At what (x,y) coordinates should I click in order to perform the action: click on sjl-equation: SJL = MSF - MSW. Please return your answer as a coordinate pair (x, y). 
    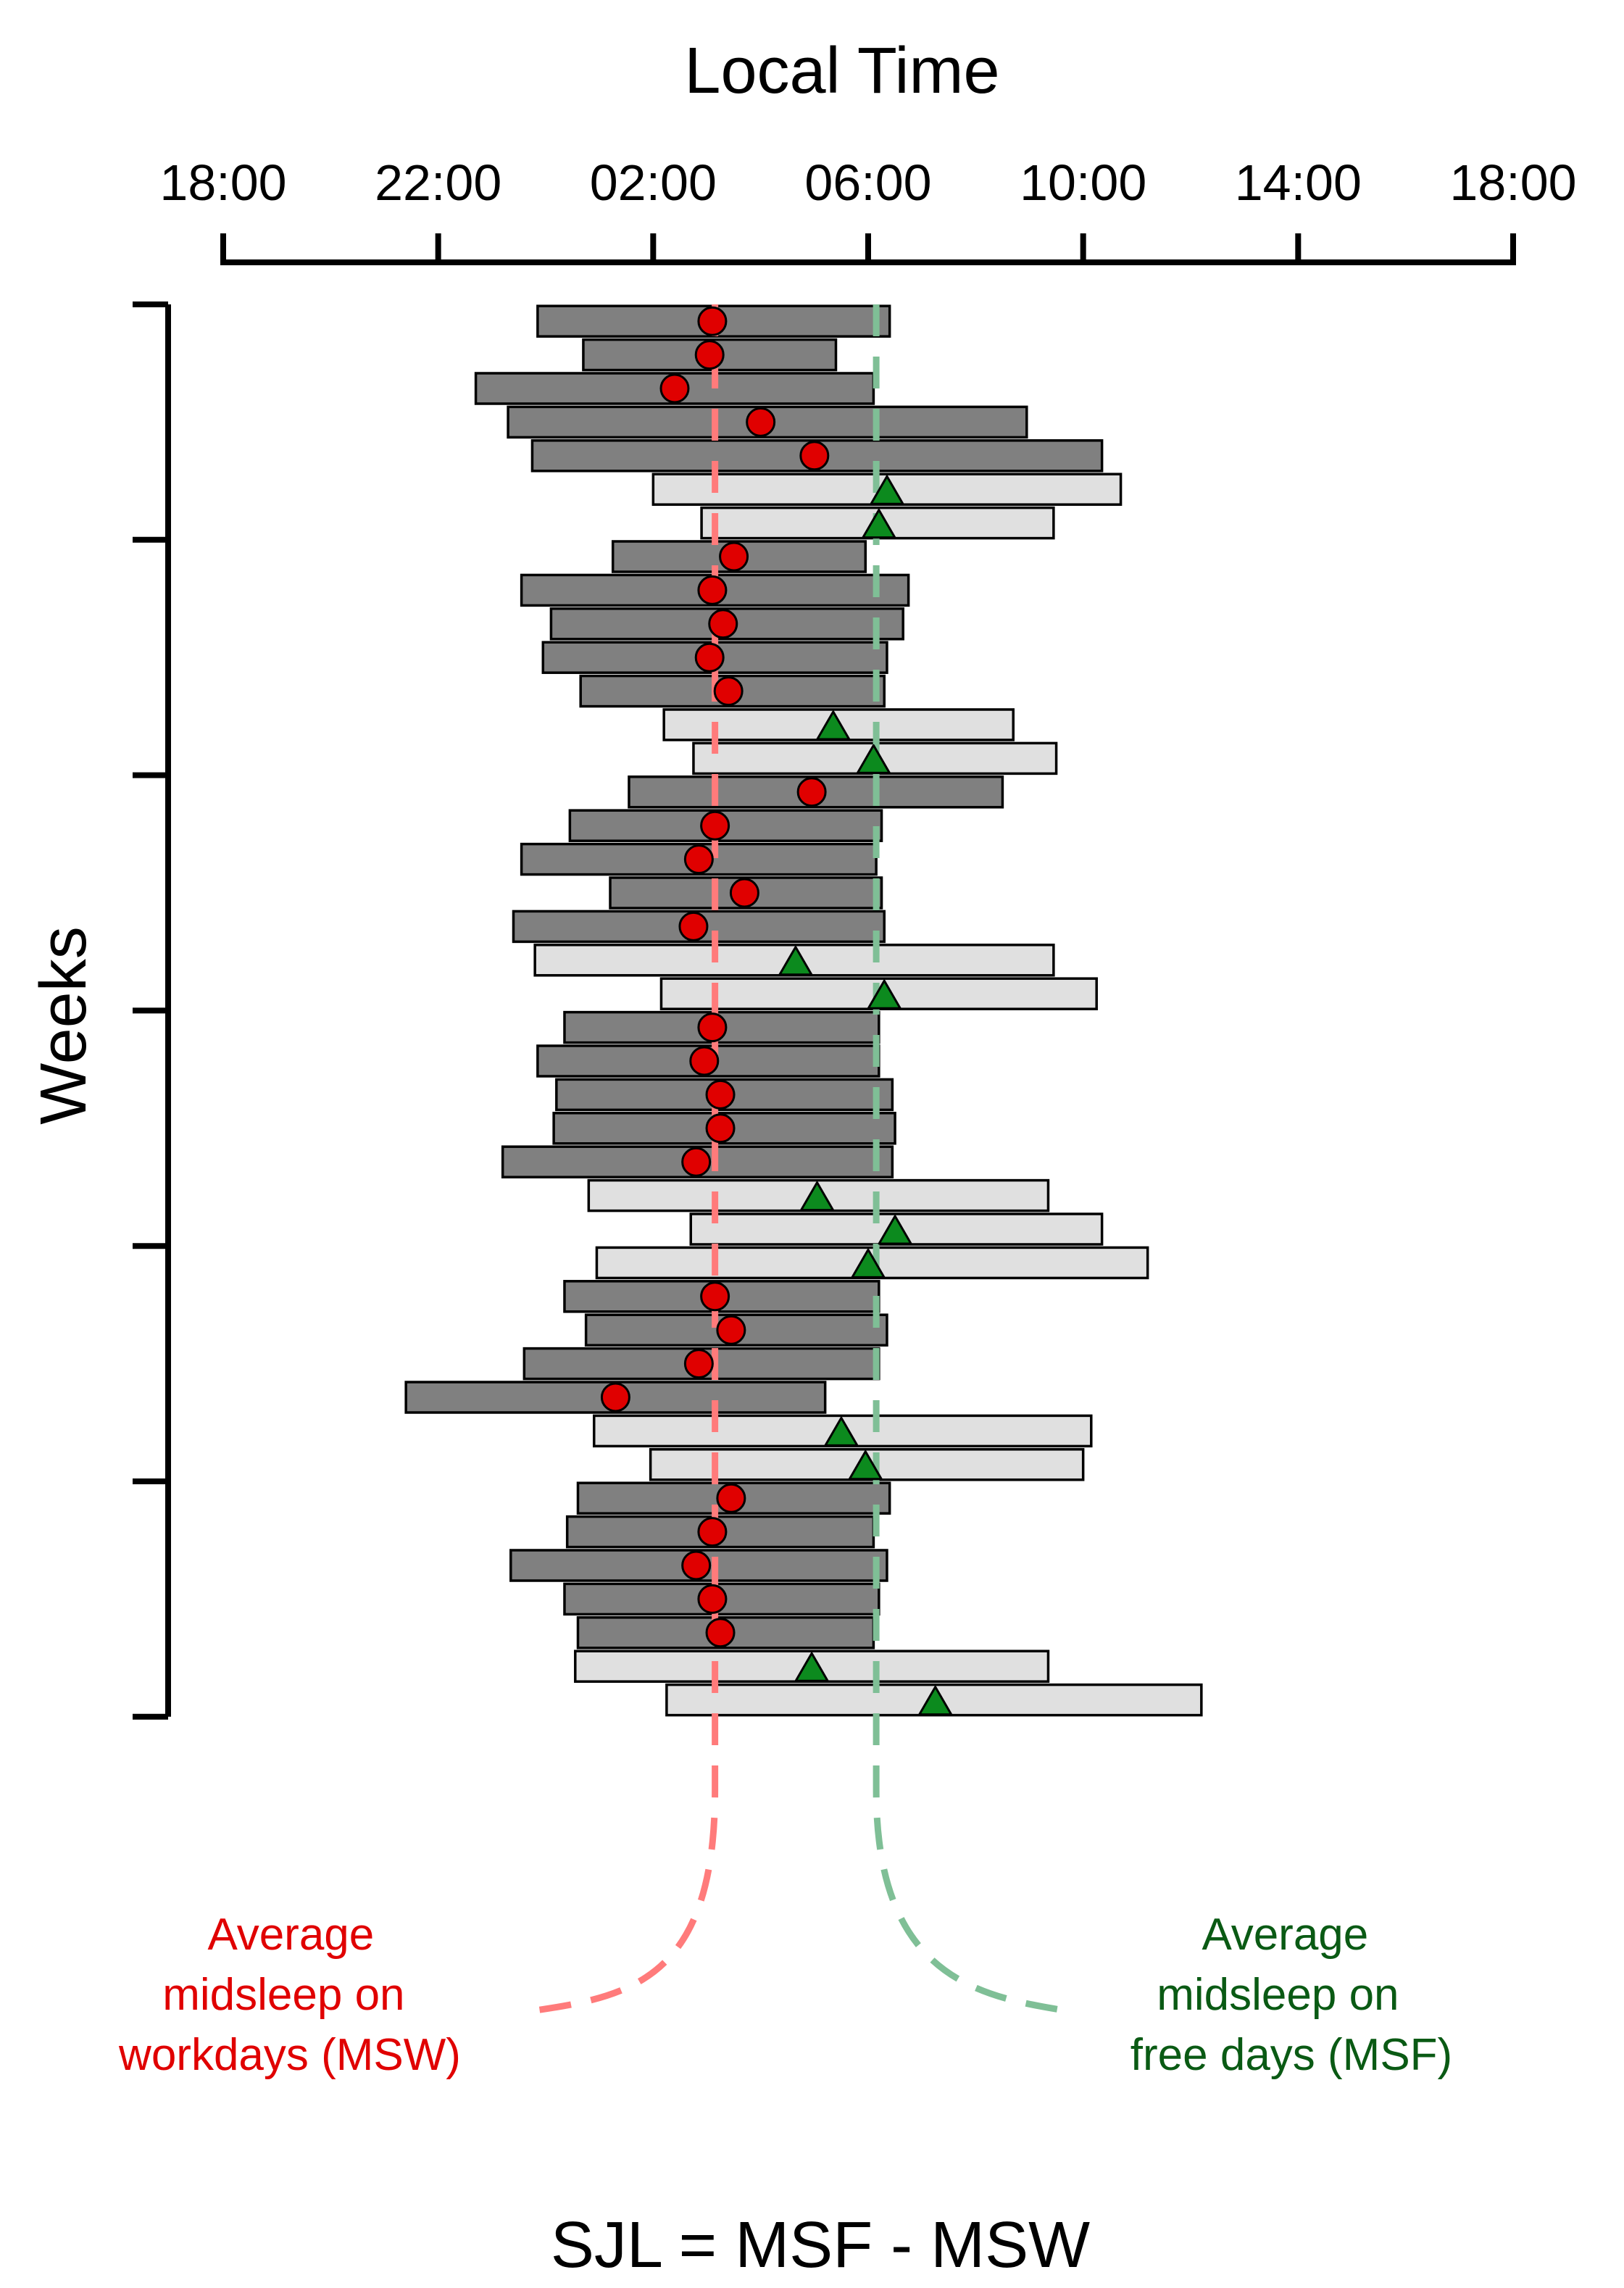
    Looking at the image, I should click on (820, 2245).